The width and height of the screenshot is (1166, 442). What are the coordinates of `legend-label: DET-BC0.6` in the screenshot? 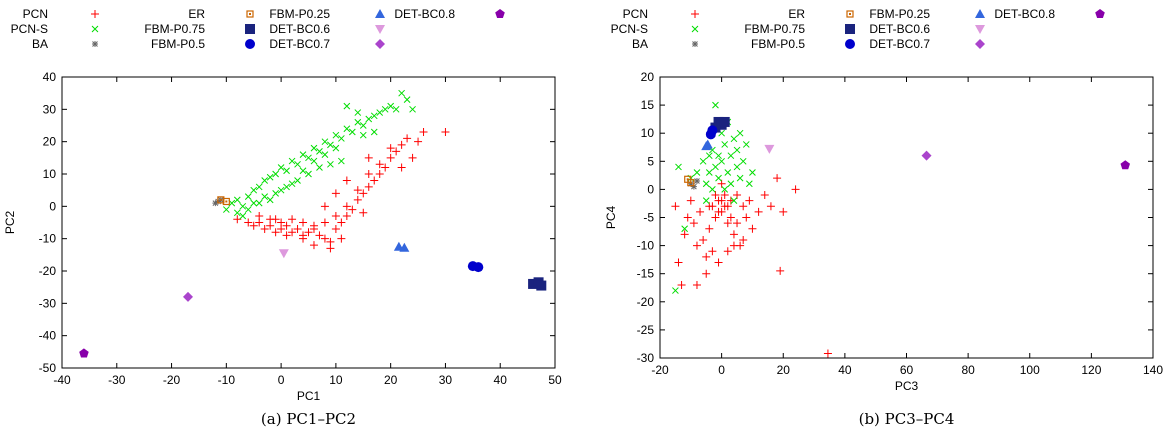 It's located at (299, 29).